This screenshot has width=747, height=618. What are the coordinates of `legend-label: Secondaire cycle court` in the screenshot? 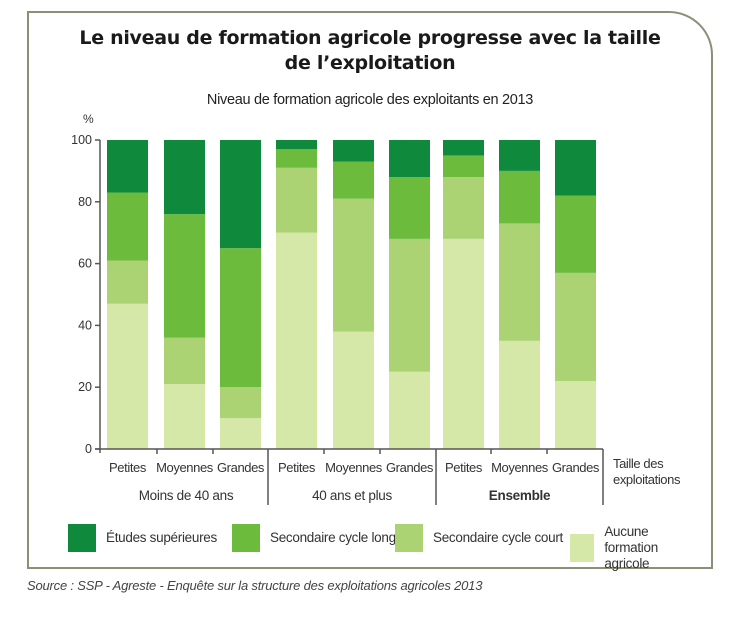 It's located at (498, 537).